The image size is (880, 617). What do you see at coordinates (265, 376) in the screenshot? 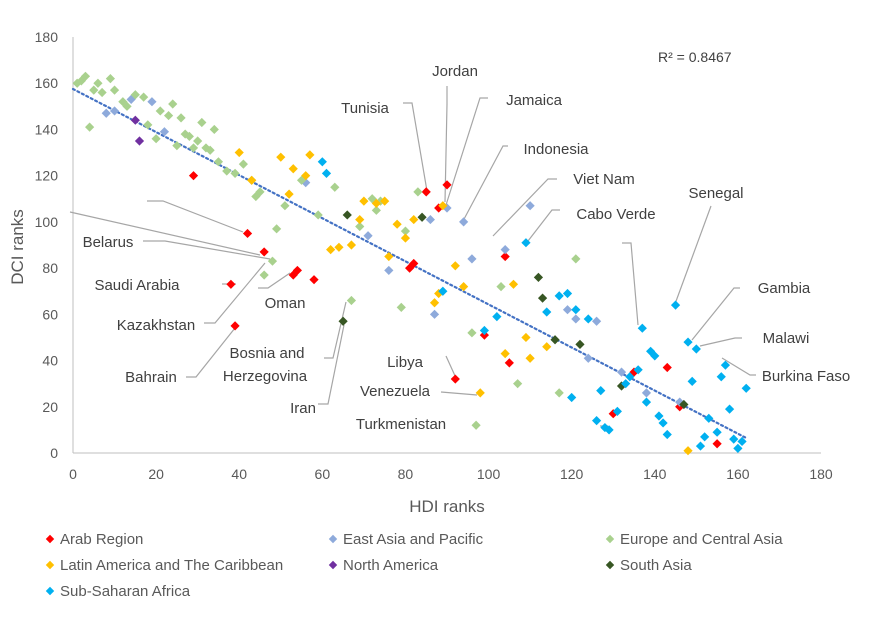
I see `point-label: Herzegovina` at bounding box center [265, 376].